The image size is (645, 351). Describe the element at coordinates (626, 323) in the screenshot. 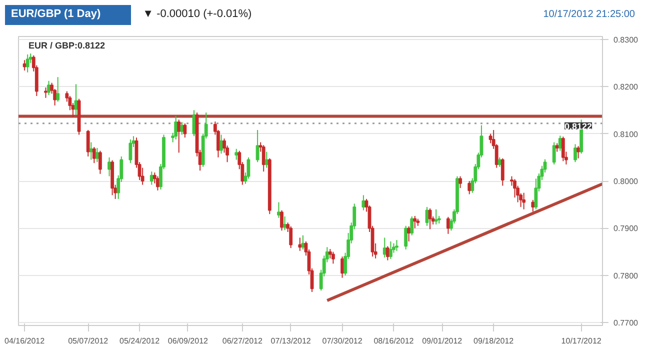

I see `y-tick-label: 0.7700` at that location.